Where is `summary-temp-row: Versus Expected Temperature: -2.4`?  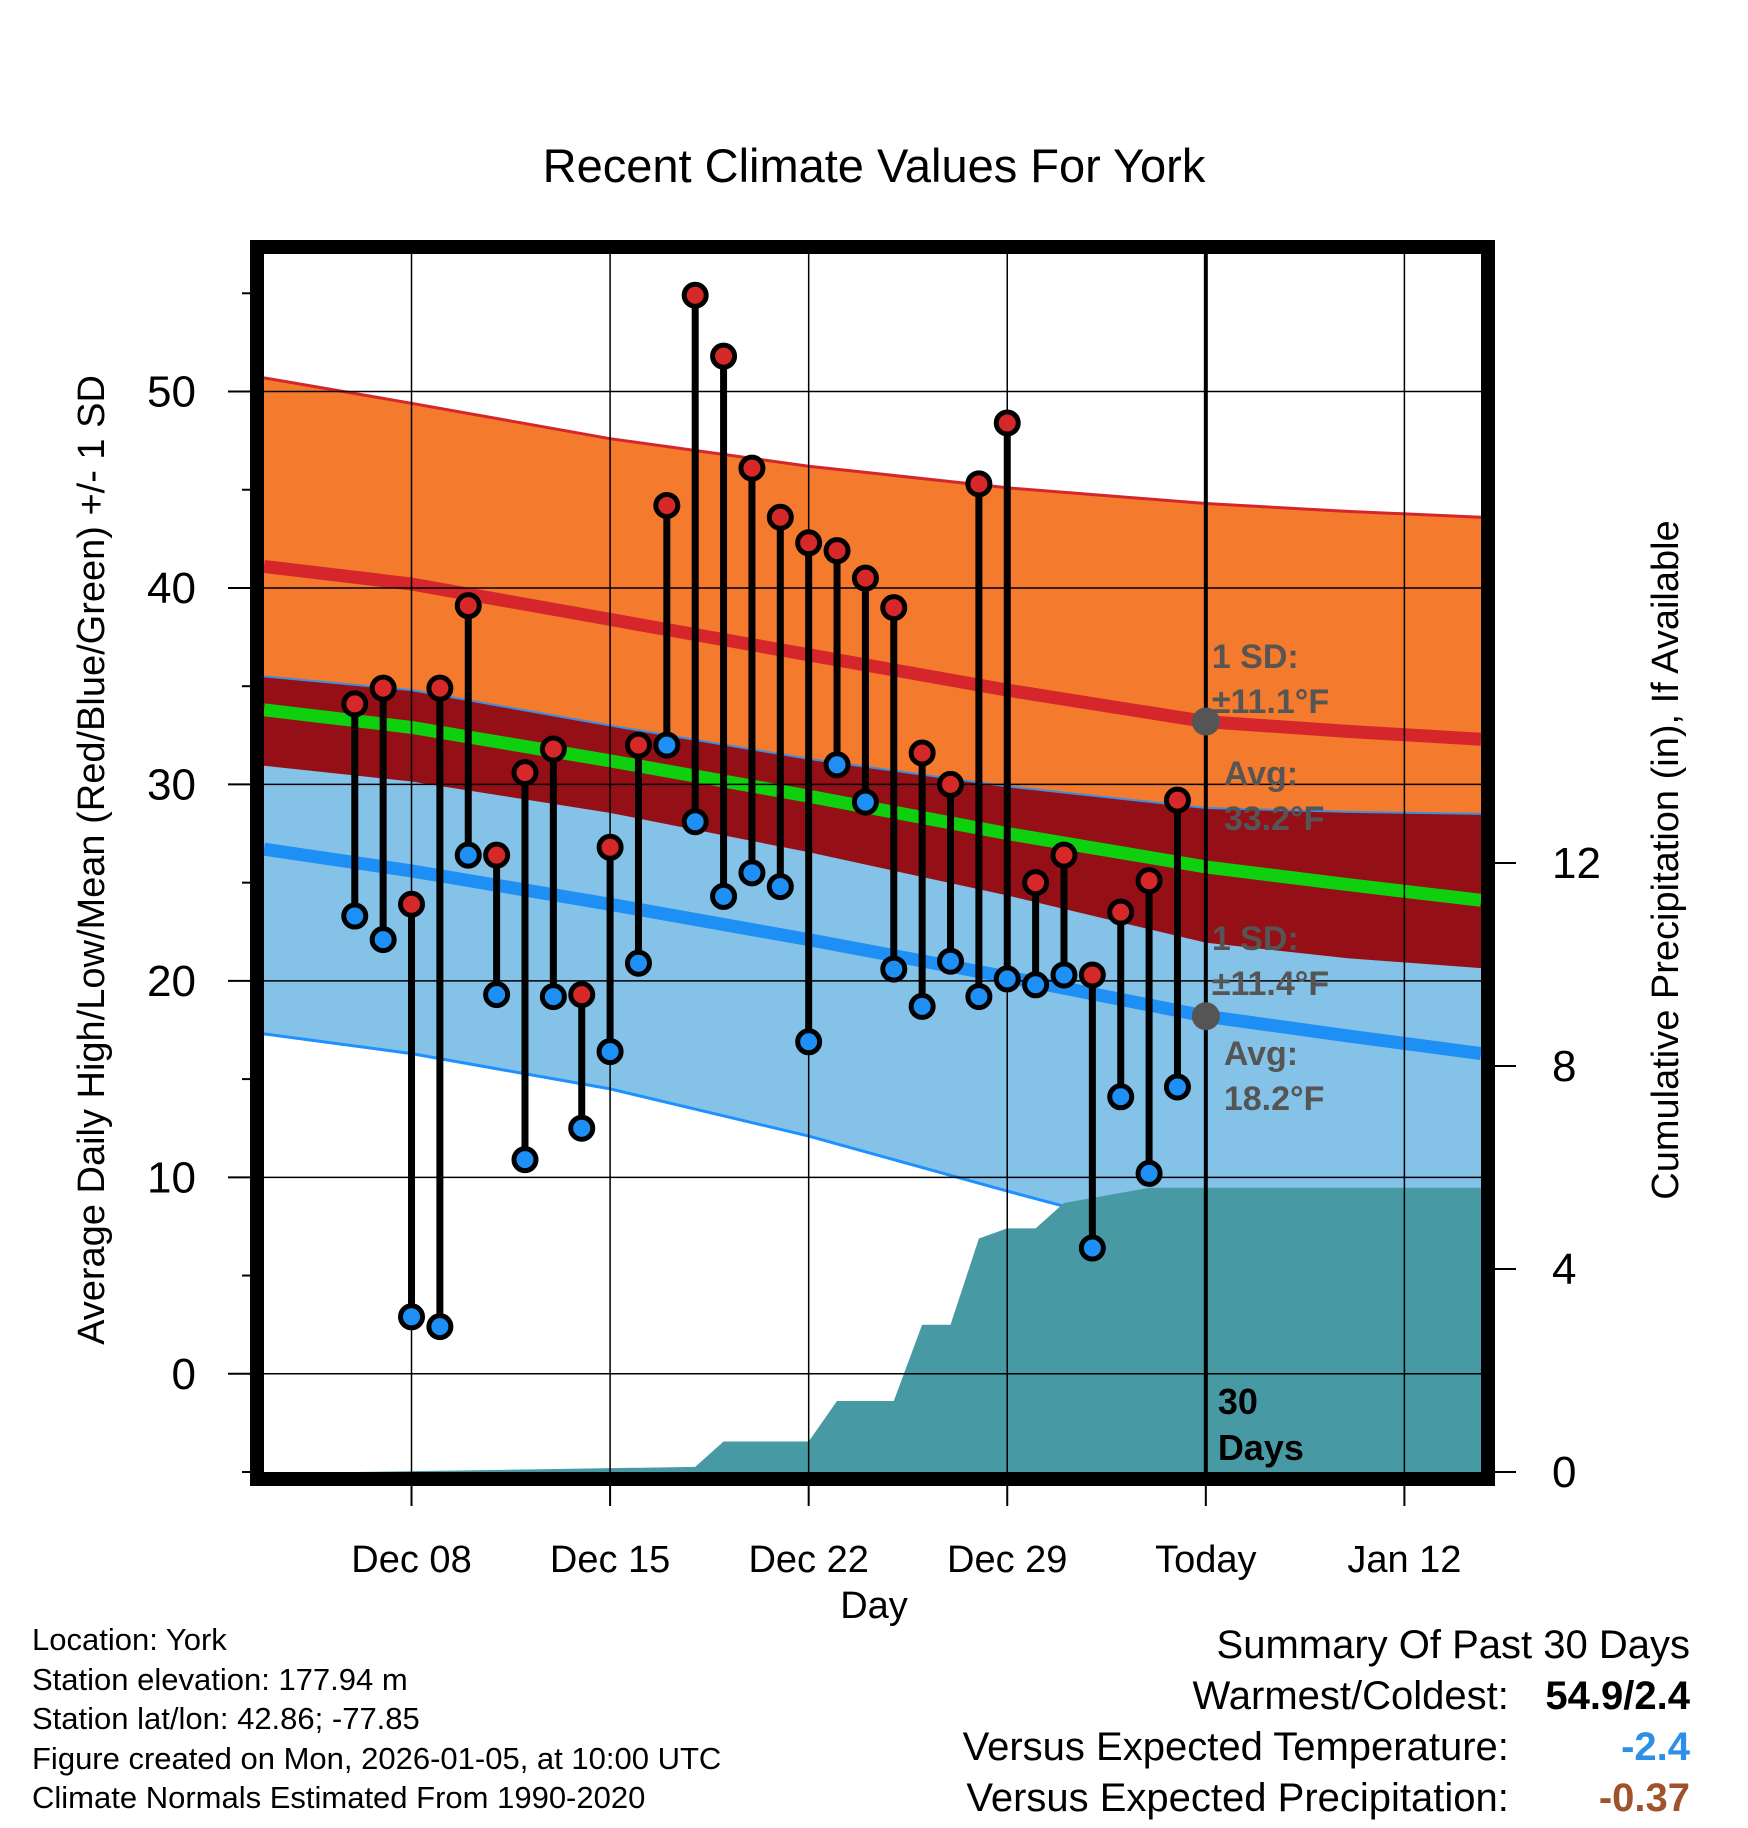 summary-temp-row: Versus Expected Temperature: -2.4 is located at coordinates (1326, 1747).